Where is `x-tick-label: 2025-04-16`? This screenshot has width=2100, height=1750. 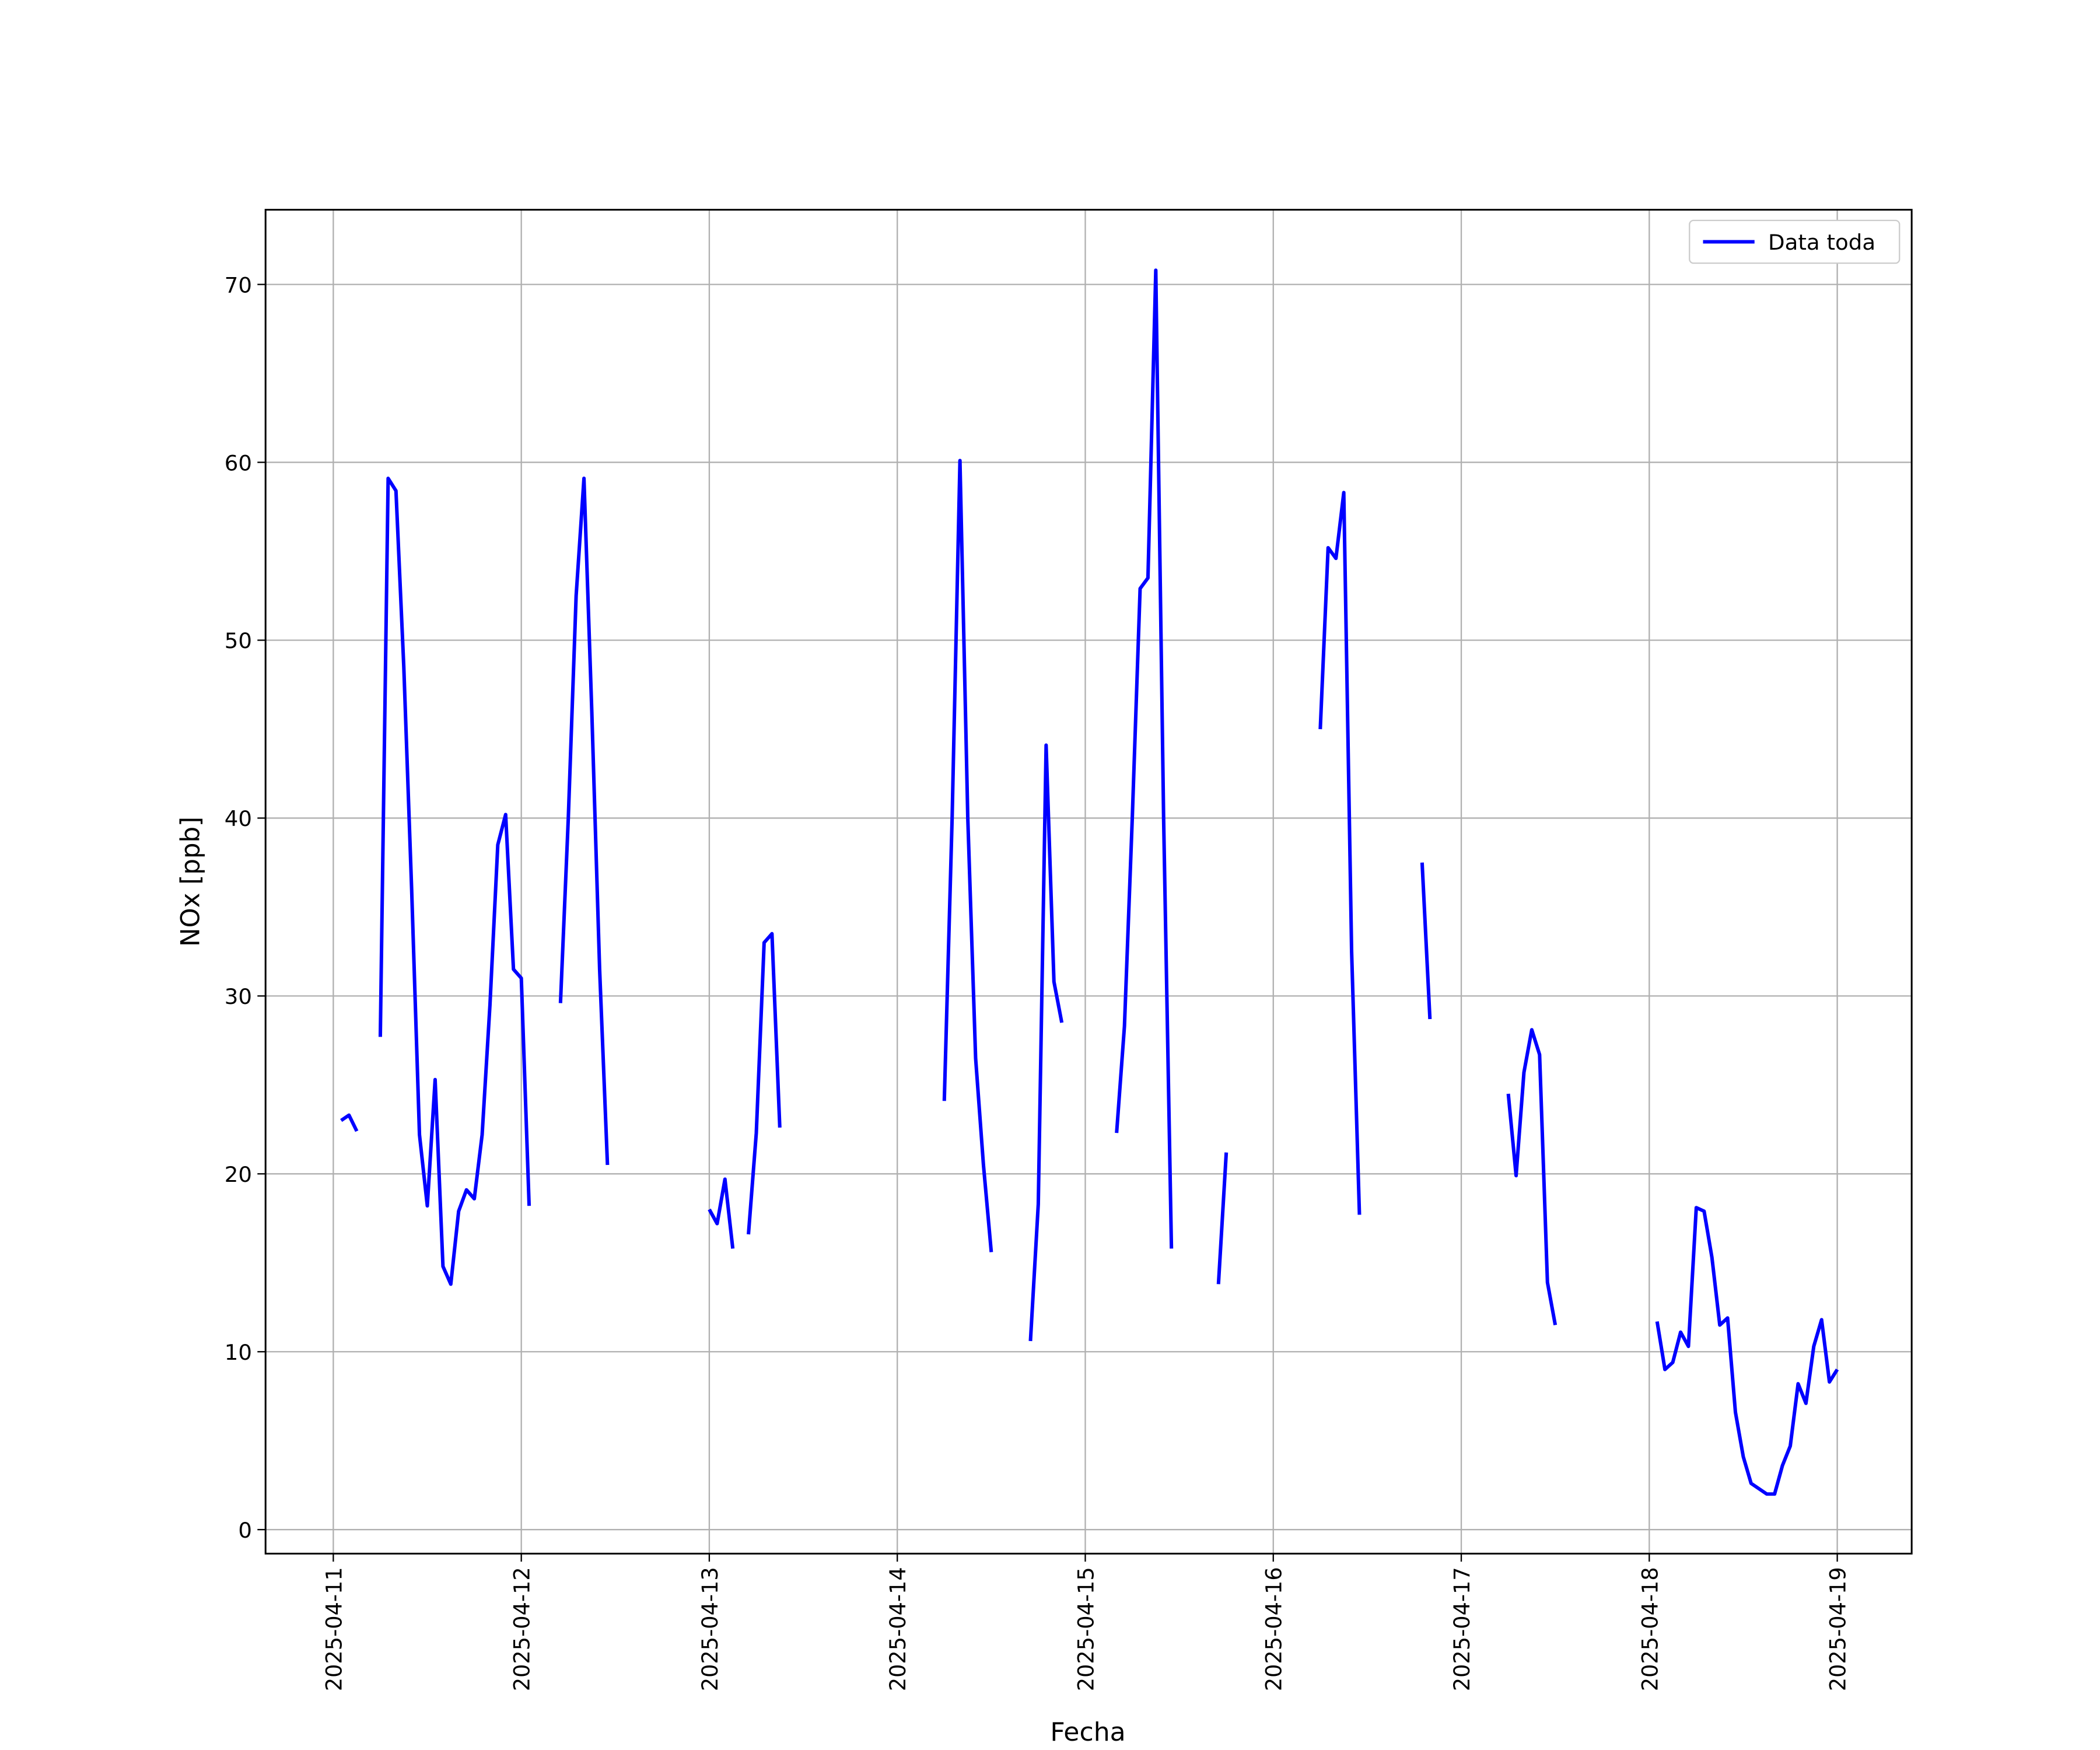 x-tick-label: 2025-04-16 is located at coordinates (1273, 1629).